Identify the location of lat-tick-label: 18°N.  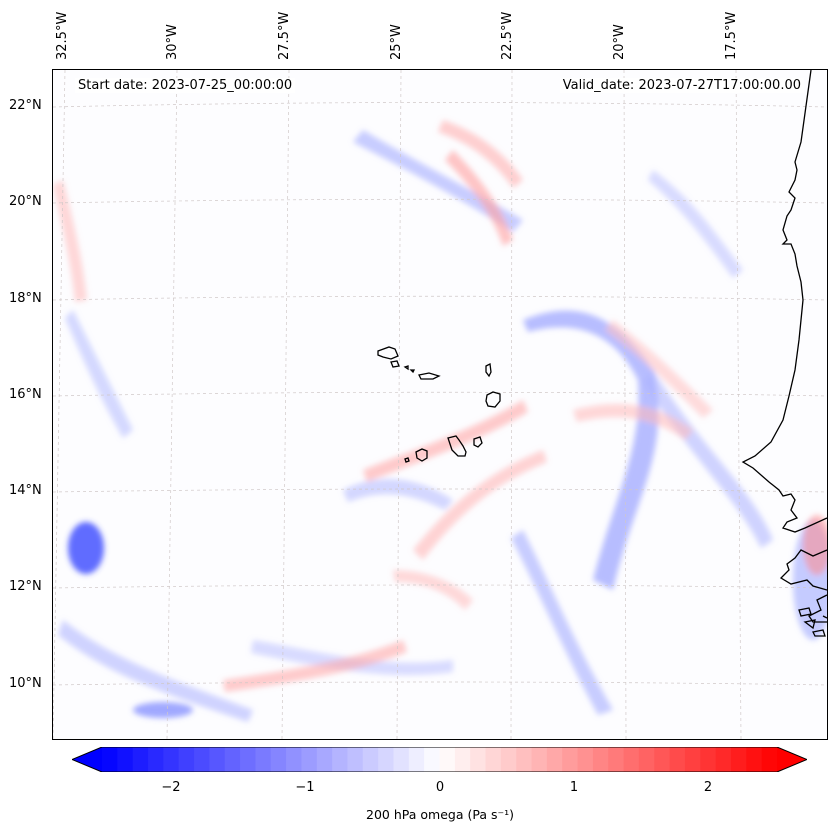
(25, 298).